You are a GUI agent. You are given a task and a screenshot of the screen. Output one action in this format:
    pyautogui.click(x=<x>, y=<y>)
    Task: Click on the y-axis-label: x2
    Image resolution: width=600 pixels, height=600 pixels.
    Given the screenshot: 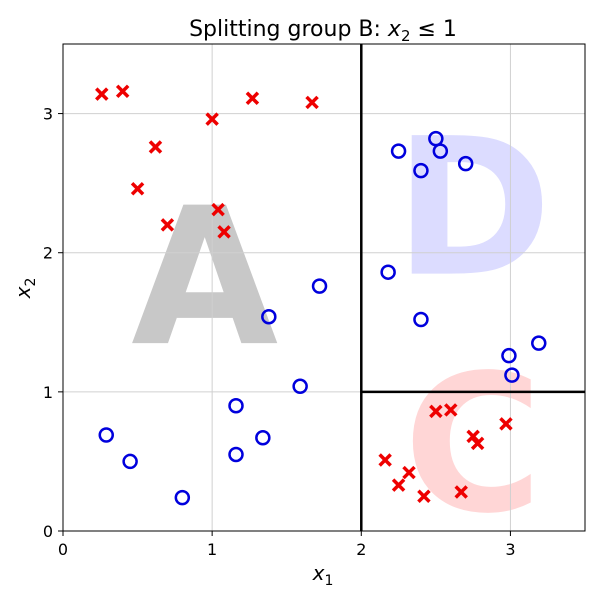 What is the action you would take?
    pyautogui.click(x=25, y=289)
    